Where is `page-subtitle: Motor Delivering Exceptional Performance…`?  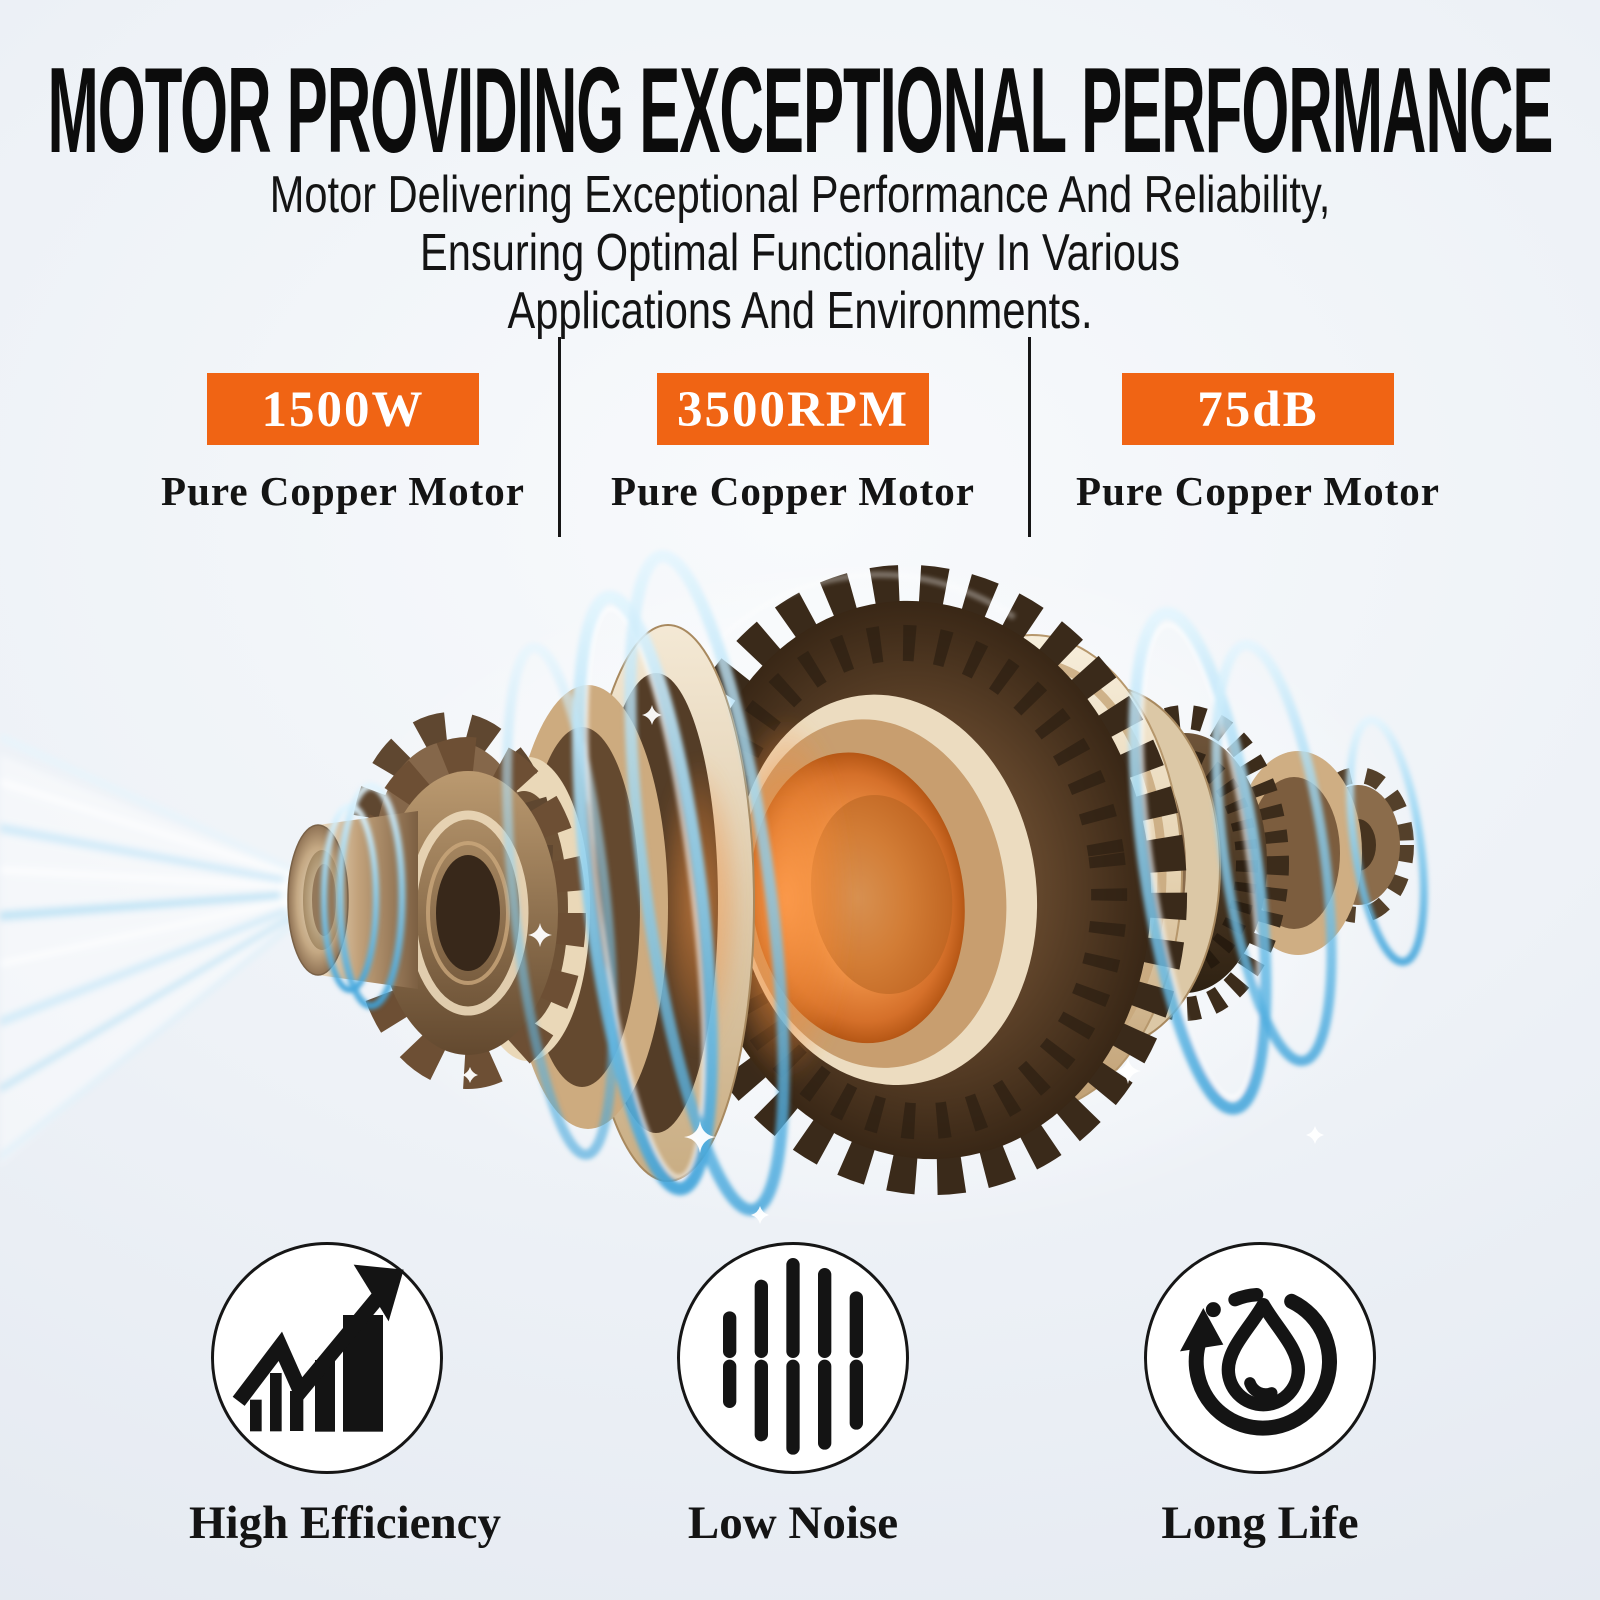
page-subtitle: Motor Delivering Exceptional Performance… is located at coordinates (800, 253).